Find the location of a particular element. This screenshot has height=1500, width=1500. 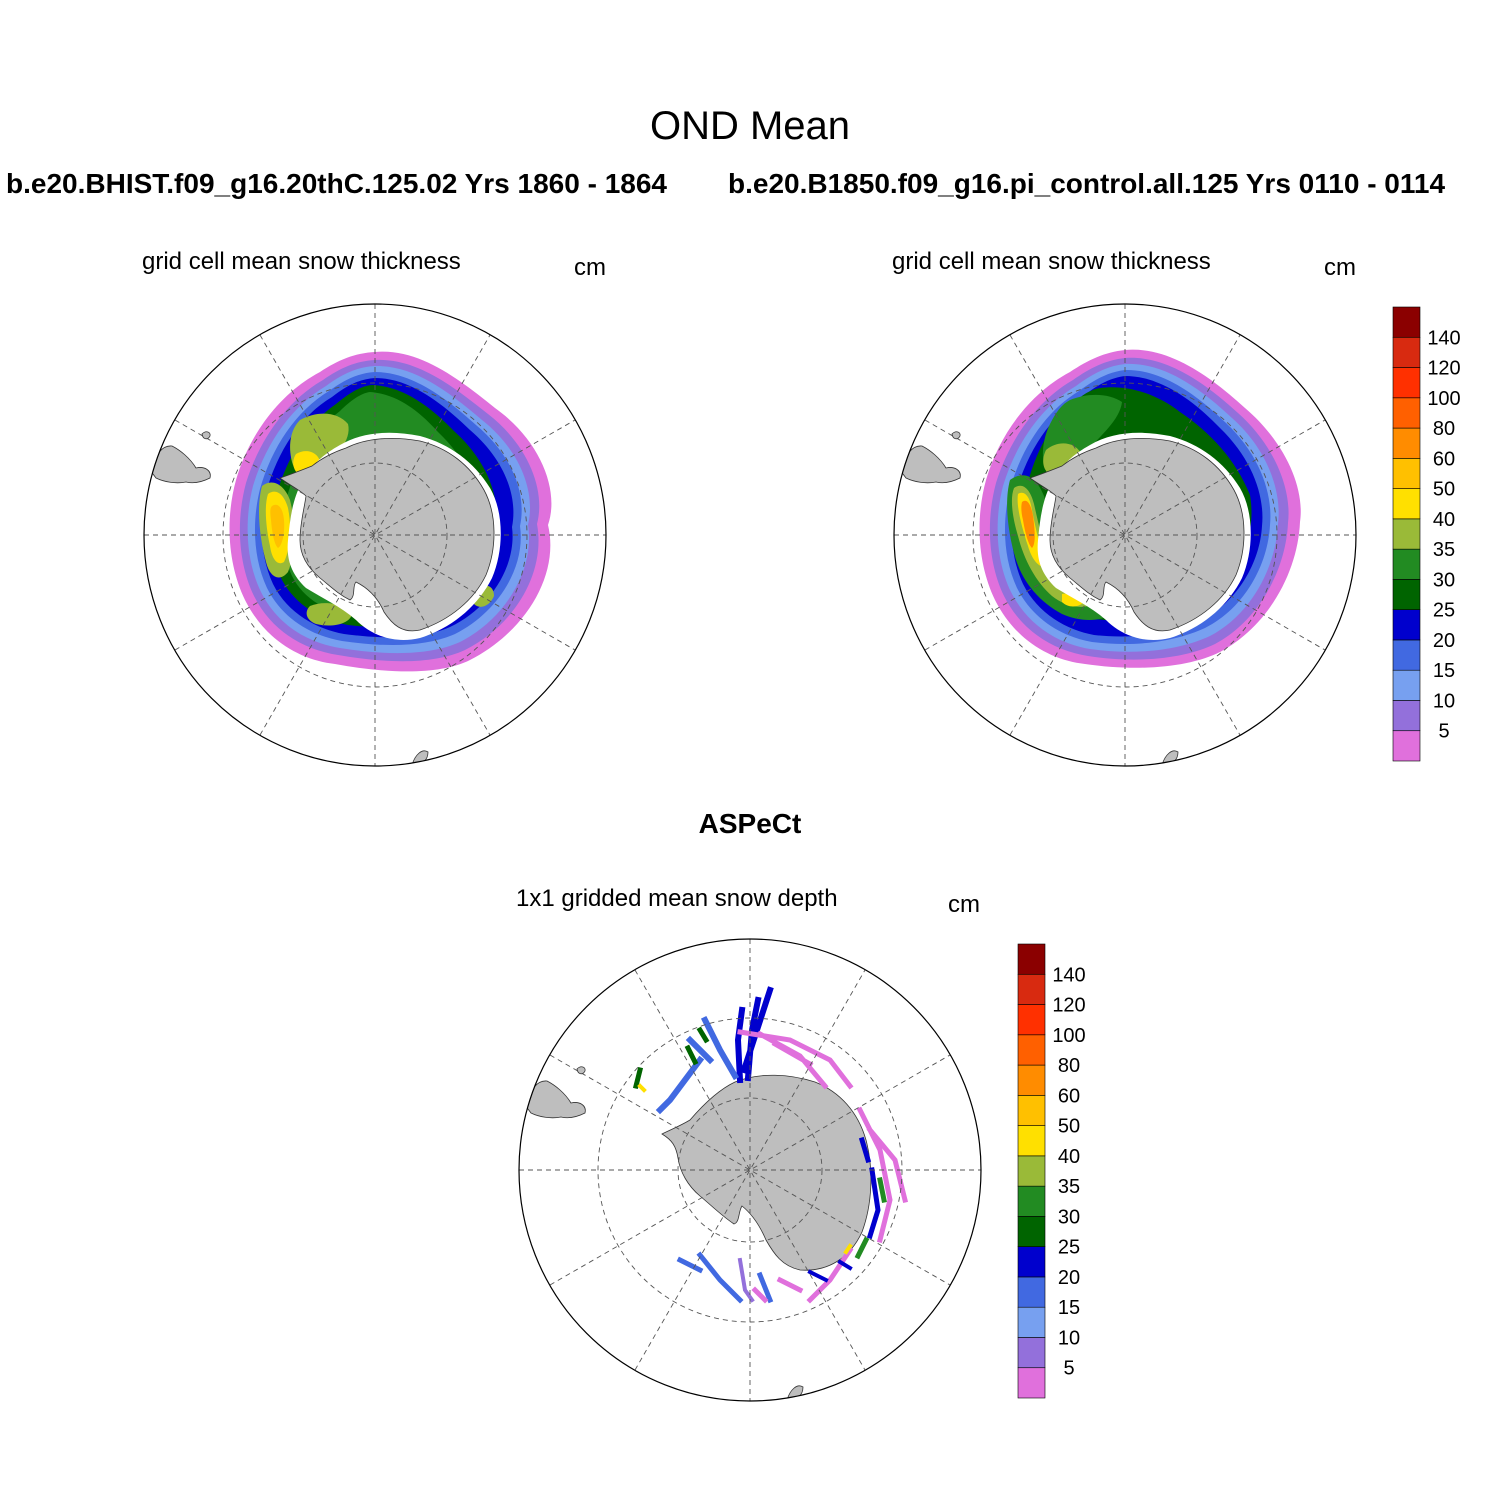

continents-left is located at coordinates (289, 598).